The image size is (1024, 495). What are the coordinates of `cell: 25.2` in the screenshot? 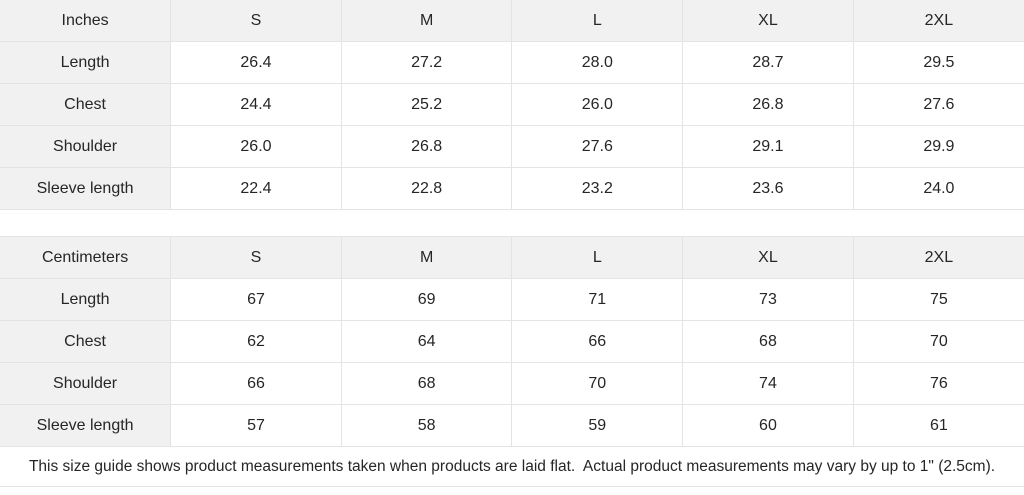 It's located at (426, 104).